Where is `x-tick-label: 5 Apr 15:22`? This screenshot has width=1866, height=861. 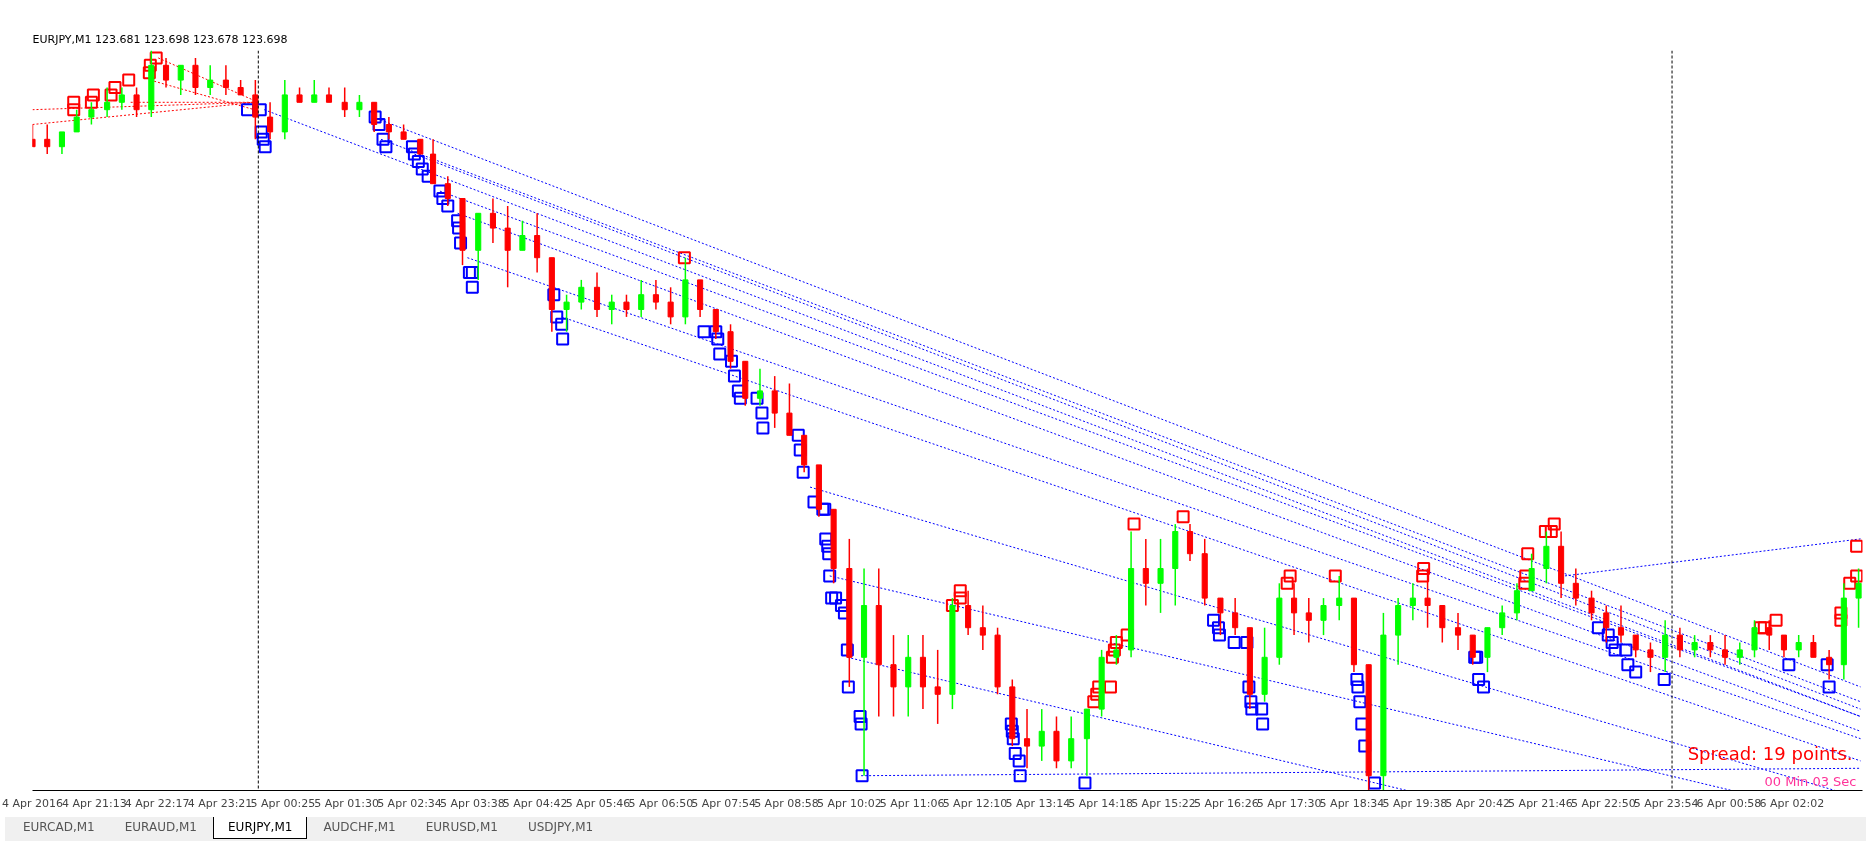
x-tick-label: 5 Apr 15:22 is located at coordinates (1163, 803).